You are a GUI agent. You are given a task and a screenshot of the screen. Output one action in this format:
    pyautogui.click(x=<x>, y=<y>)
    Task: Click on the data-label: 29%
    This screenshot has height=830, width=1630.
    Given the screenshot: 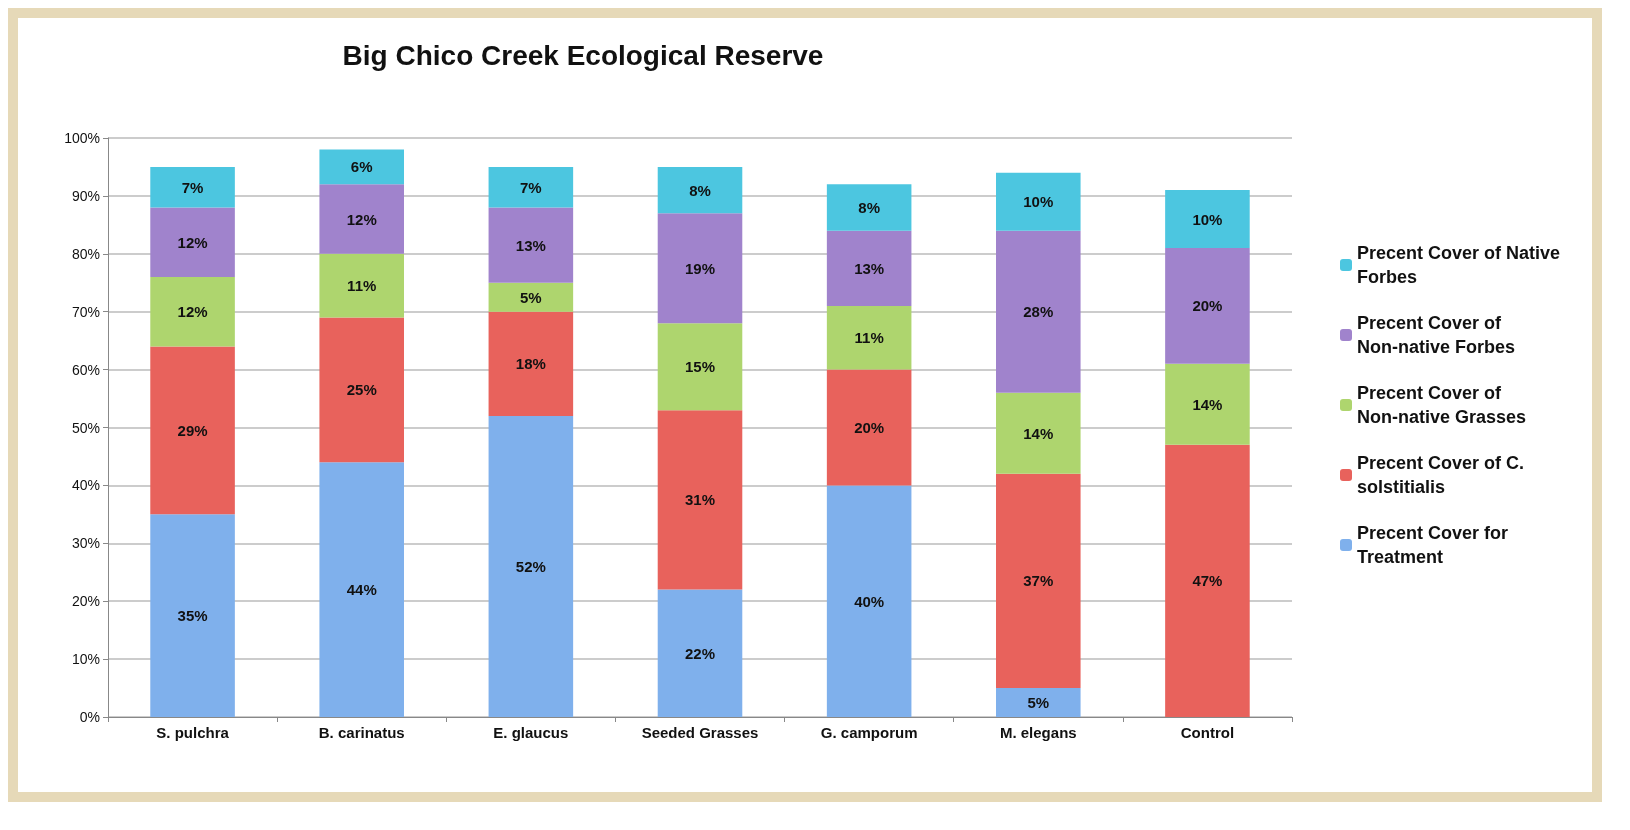 What is the action you would take?
    pyautogui.click(x=192, y=430)
    